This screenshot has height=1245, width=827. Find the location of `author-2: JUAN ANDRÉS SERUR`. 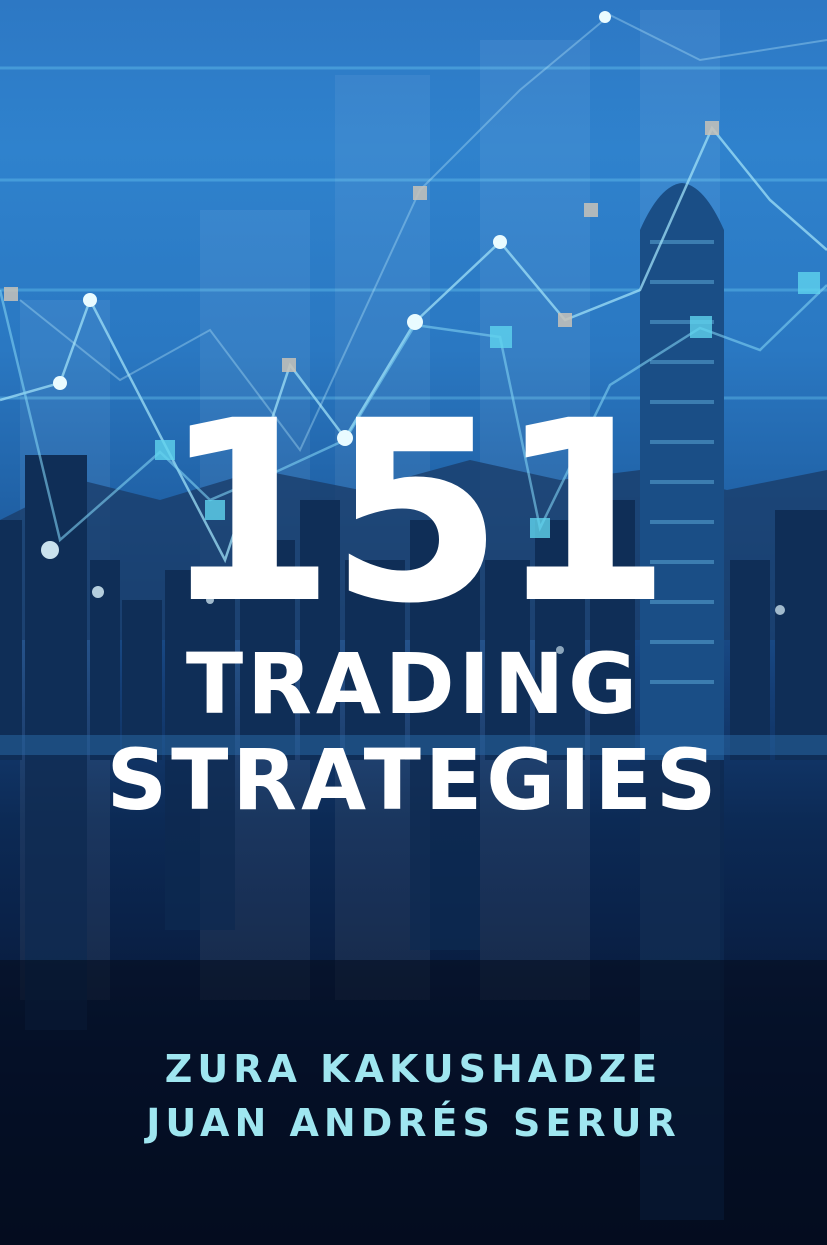

author-2: JUAN ANDRÉS SERUR is located at coordinates (413, 1123).